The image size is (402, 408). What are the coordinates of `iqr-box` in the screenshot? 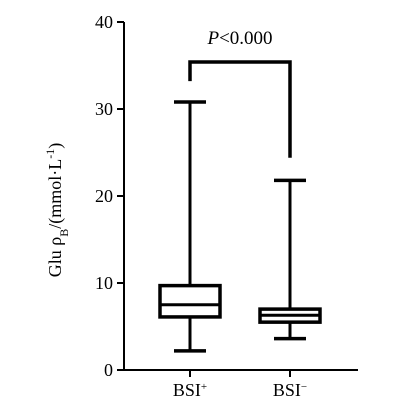 It's located at (190, 301).